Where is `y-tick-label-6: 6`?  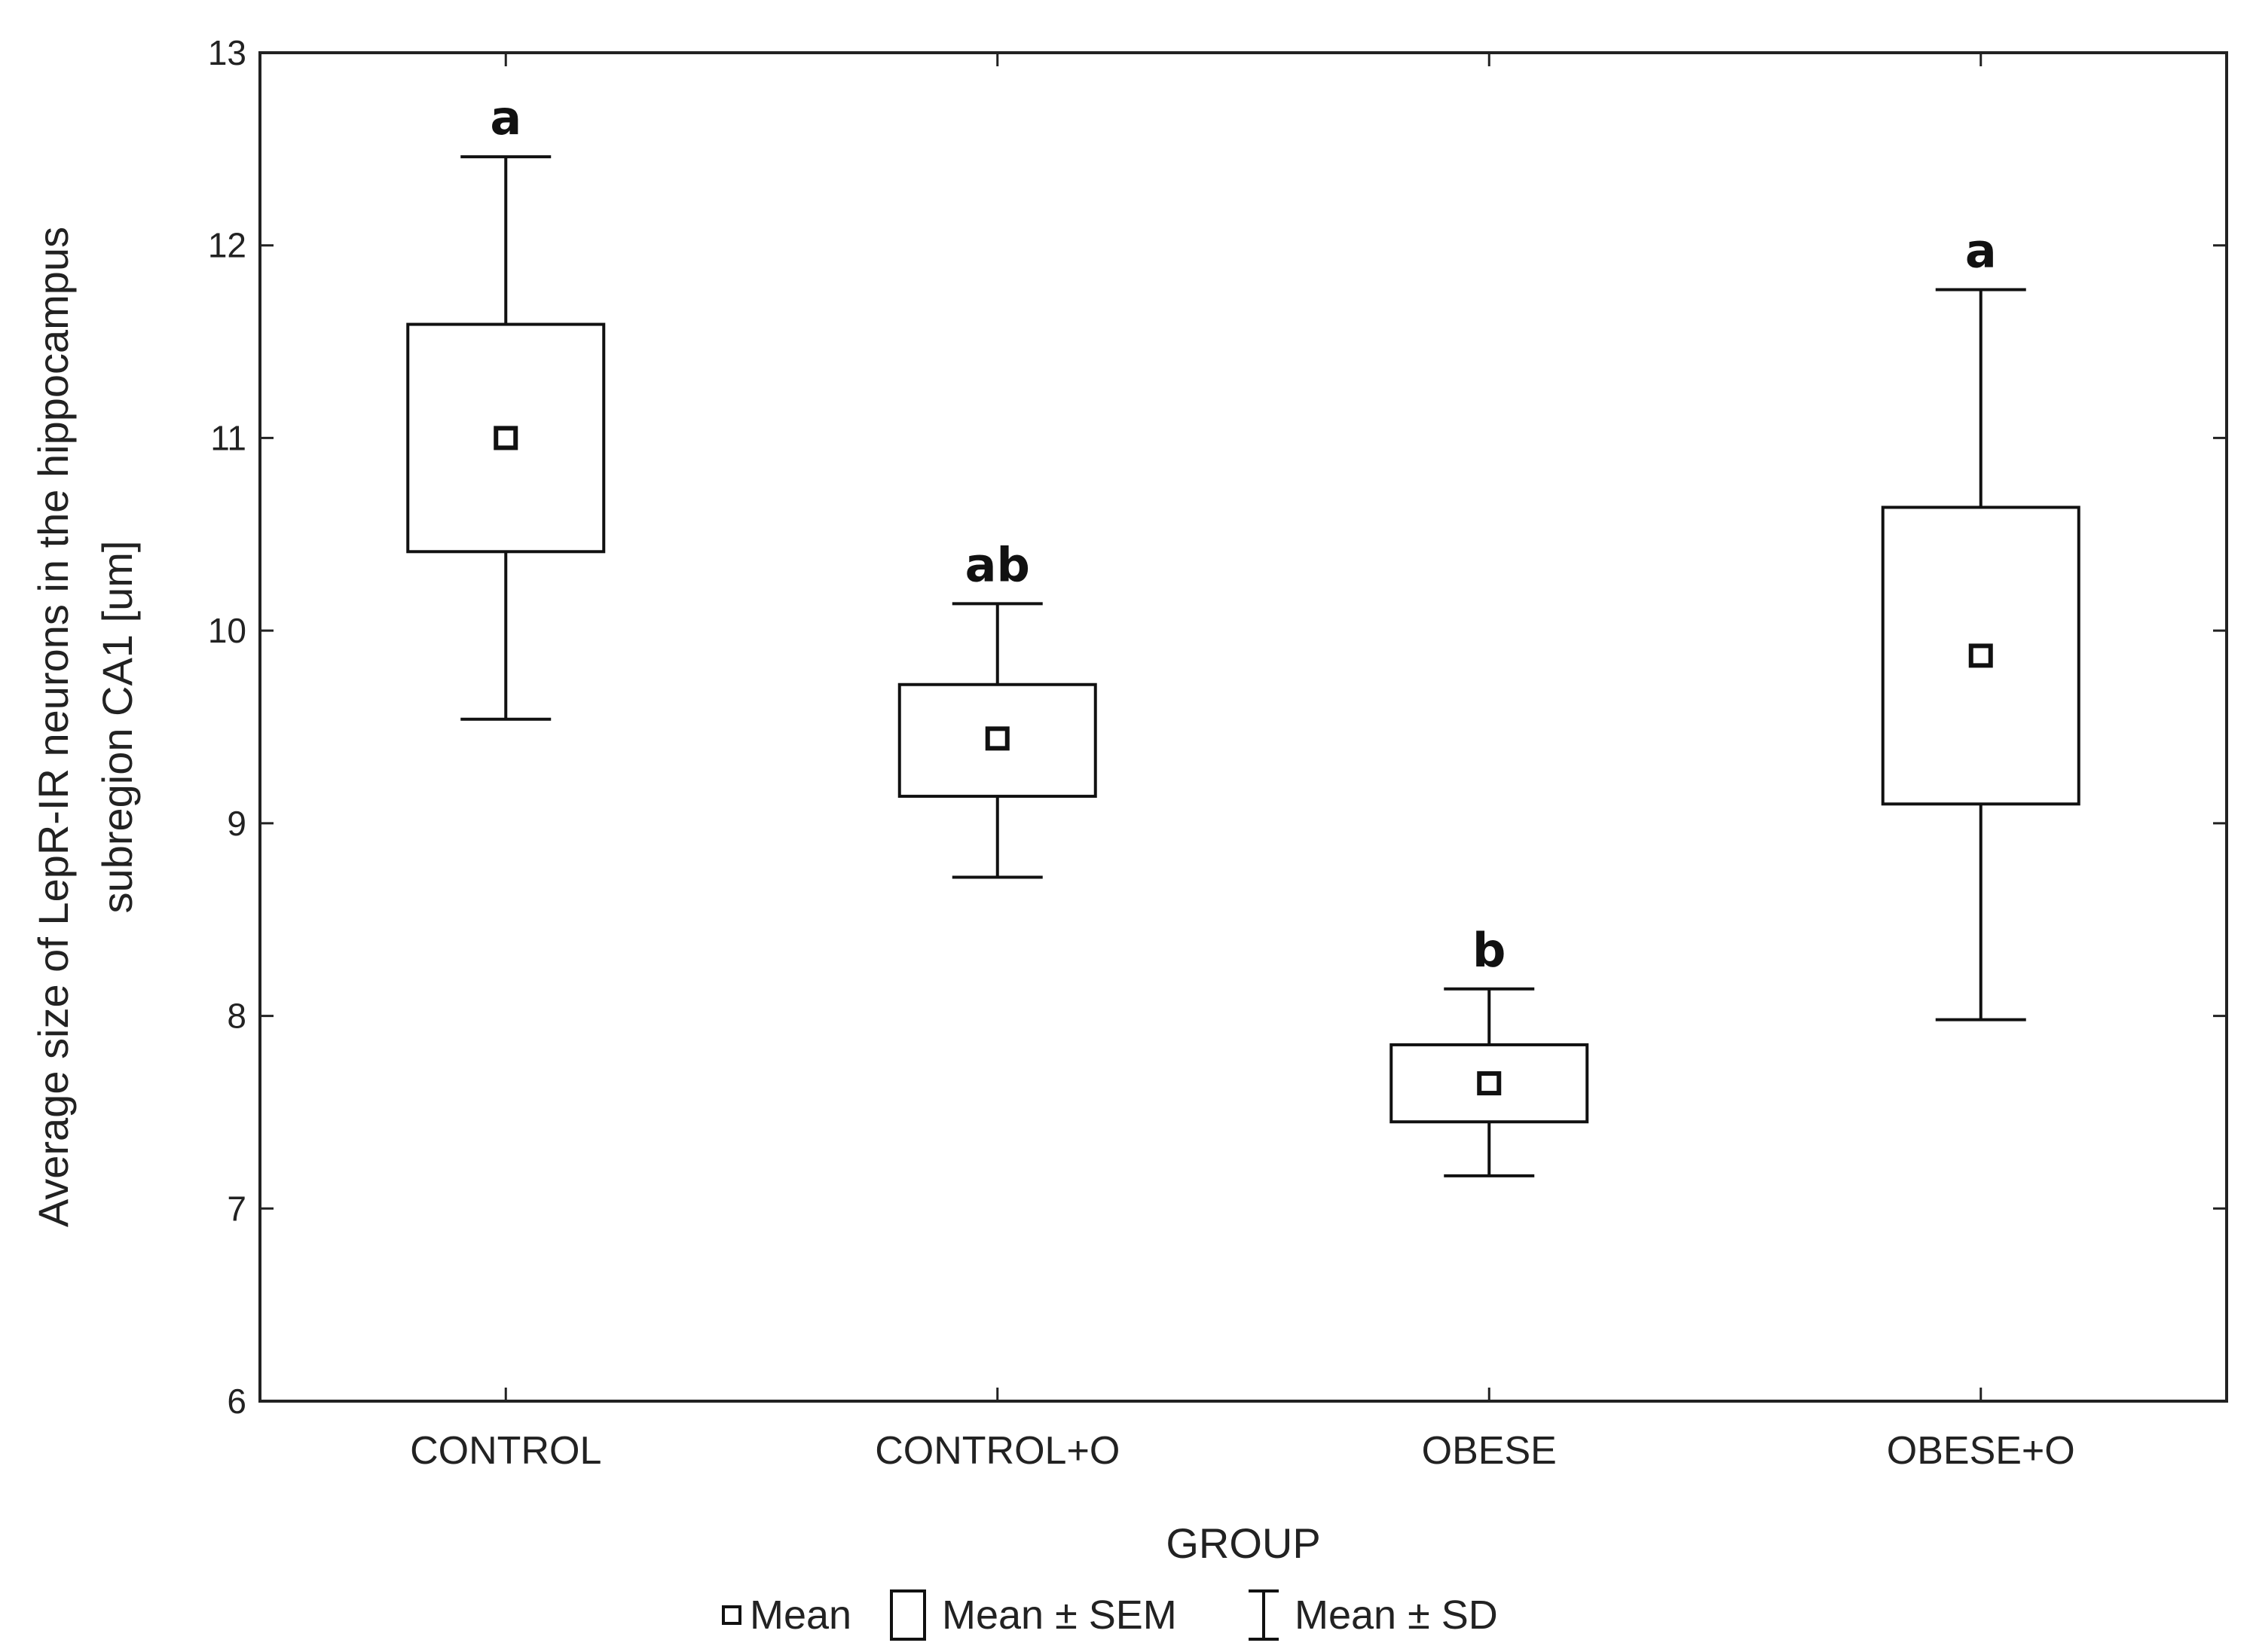 y-tick-label-6: 6 is located at coordinates (236, 1401).